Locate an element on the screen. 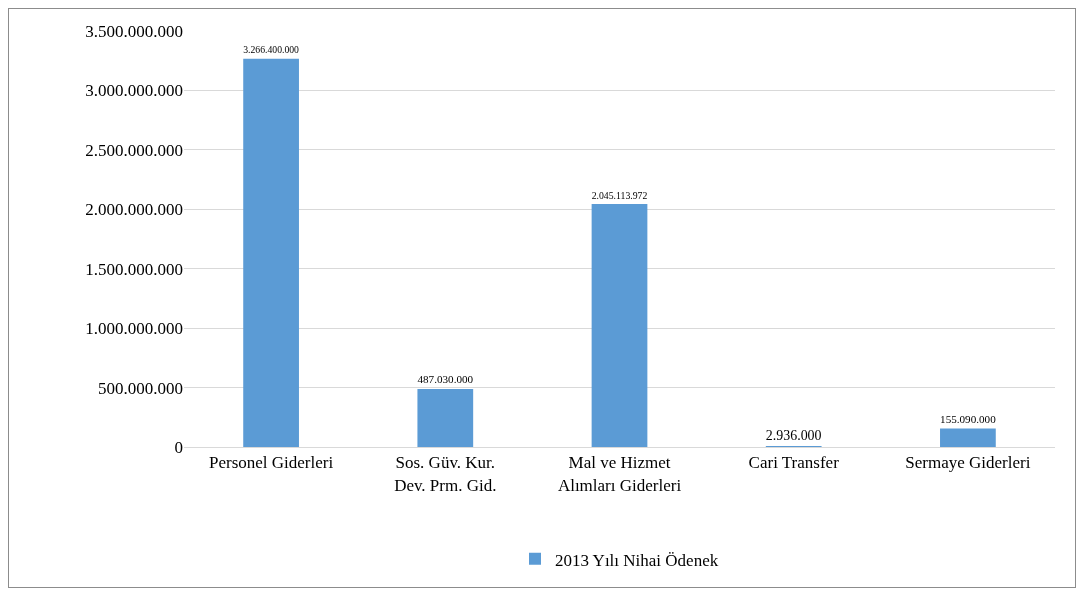 This screenshot has height=597, width=1086. x-tick-label: Cari Transfer is located at coordinates (794, 463).